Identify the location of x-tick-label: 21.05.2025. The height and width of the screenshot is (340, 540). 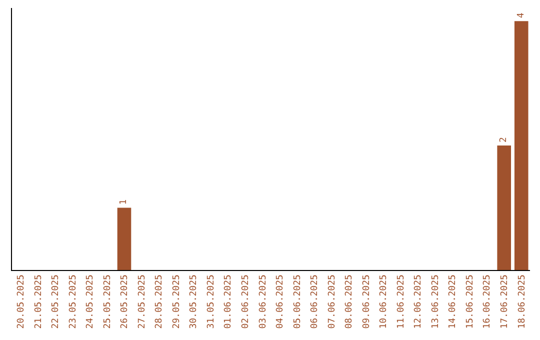
(39, 301).